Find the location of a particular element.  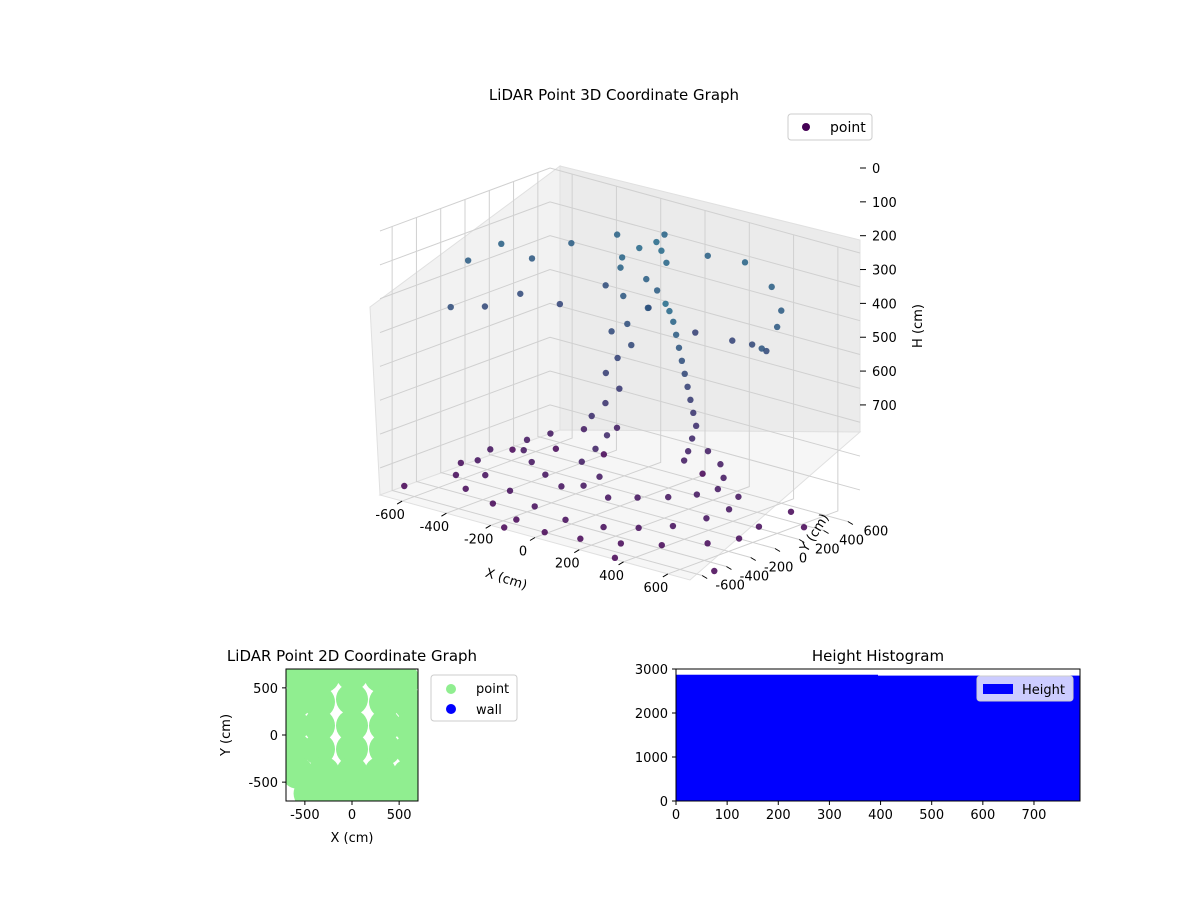

point-area-2d is located at coordinates (352, 735).